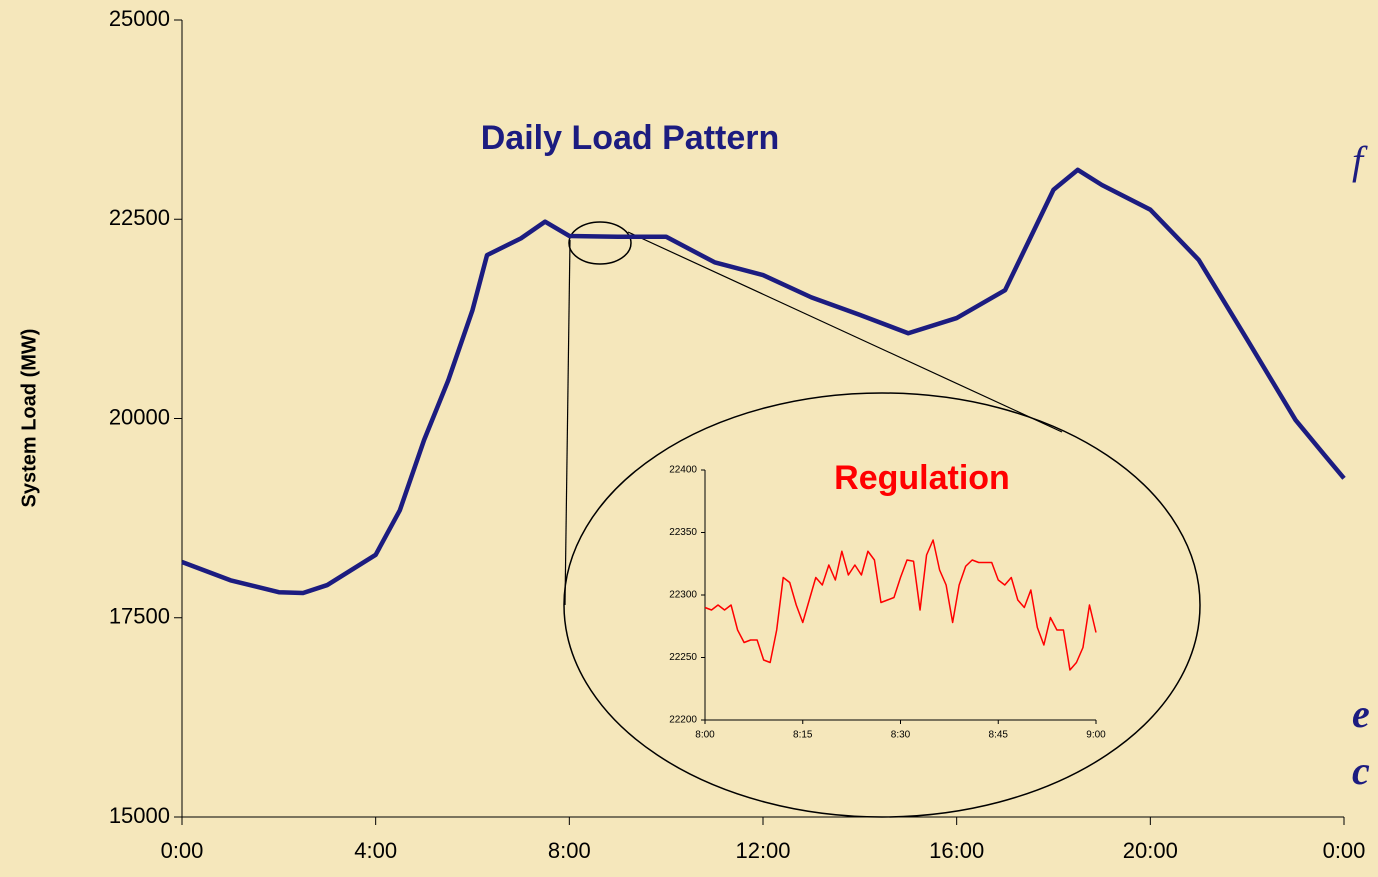  I want to click on x-tick-label: 20:00, so click(1150, 850).